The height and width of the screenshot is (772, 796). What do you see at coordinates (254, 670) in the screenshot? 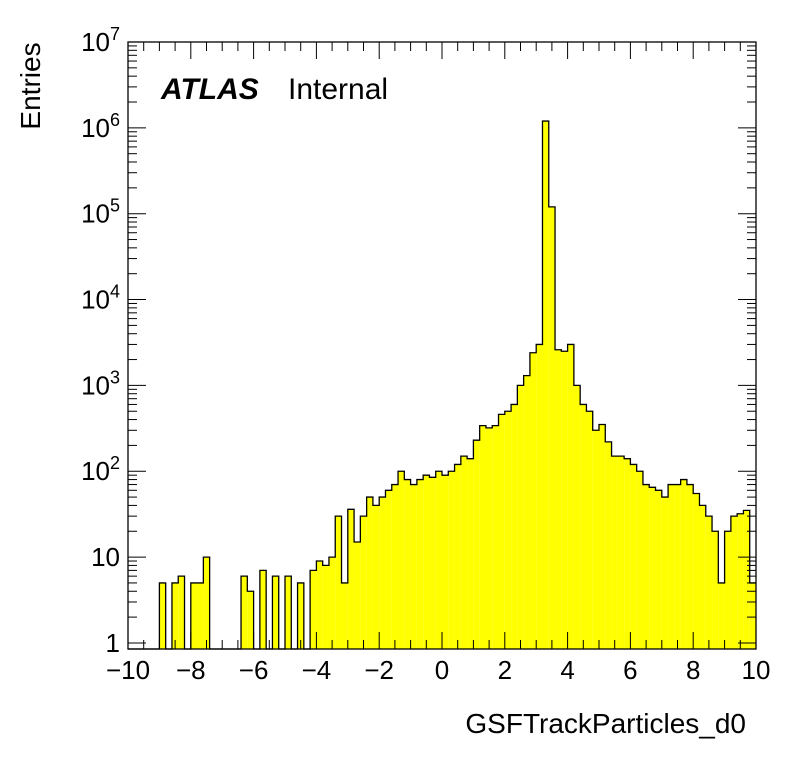
I see `x-tick-label: −6` at bounding box center [254, 670].